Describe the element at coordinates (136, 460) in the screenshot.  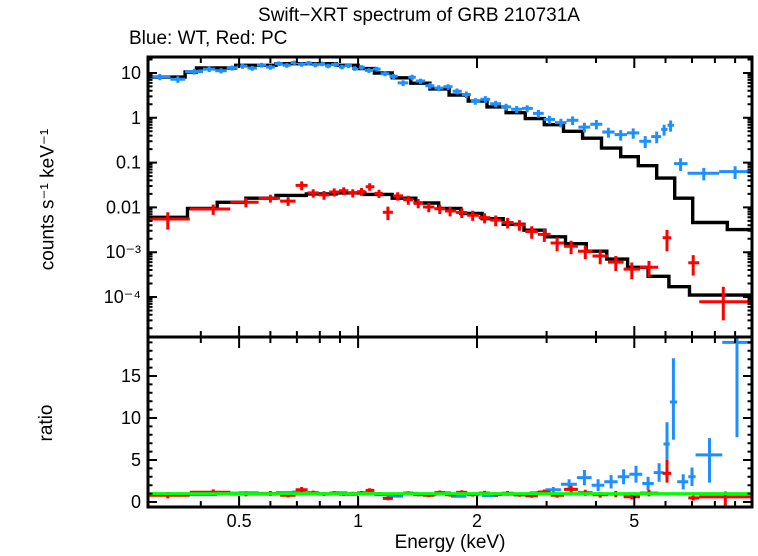
I see `ratio-y-tick-label: 5` at that location.